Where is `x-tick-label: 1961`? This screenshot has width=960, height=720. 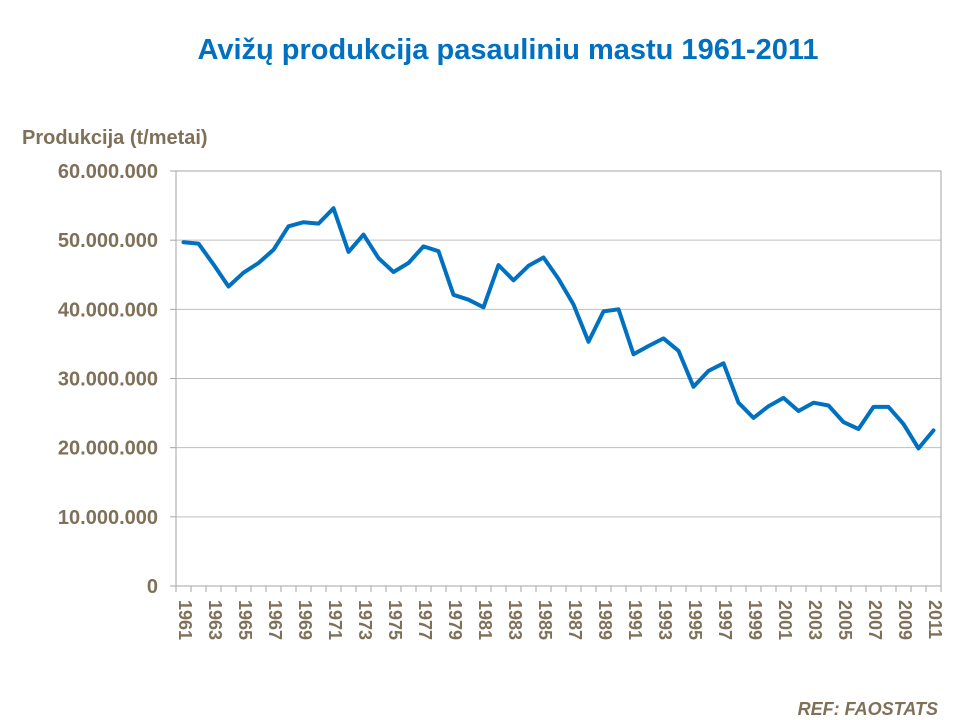 x-tick-label: 1961 is located at coordinates (185, 620).